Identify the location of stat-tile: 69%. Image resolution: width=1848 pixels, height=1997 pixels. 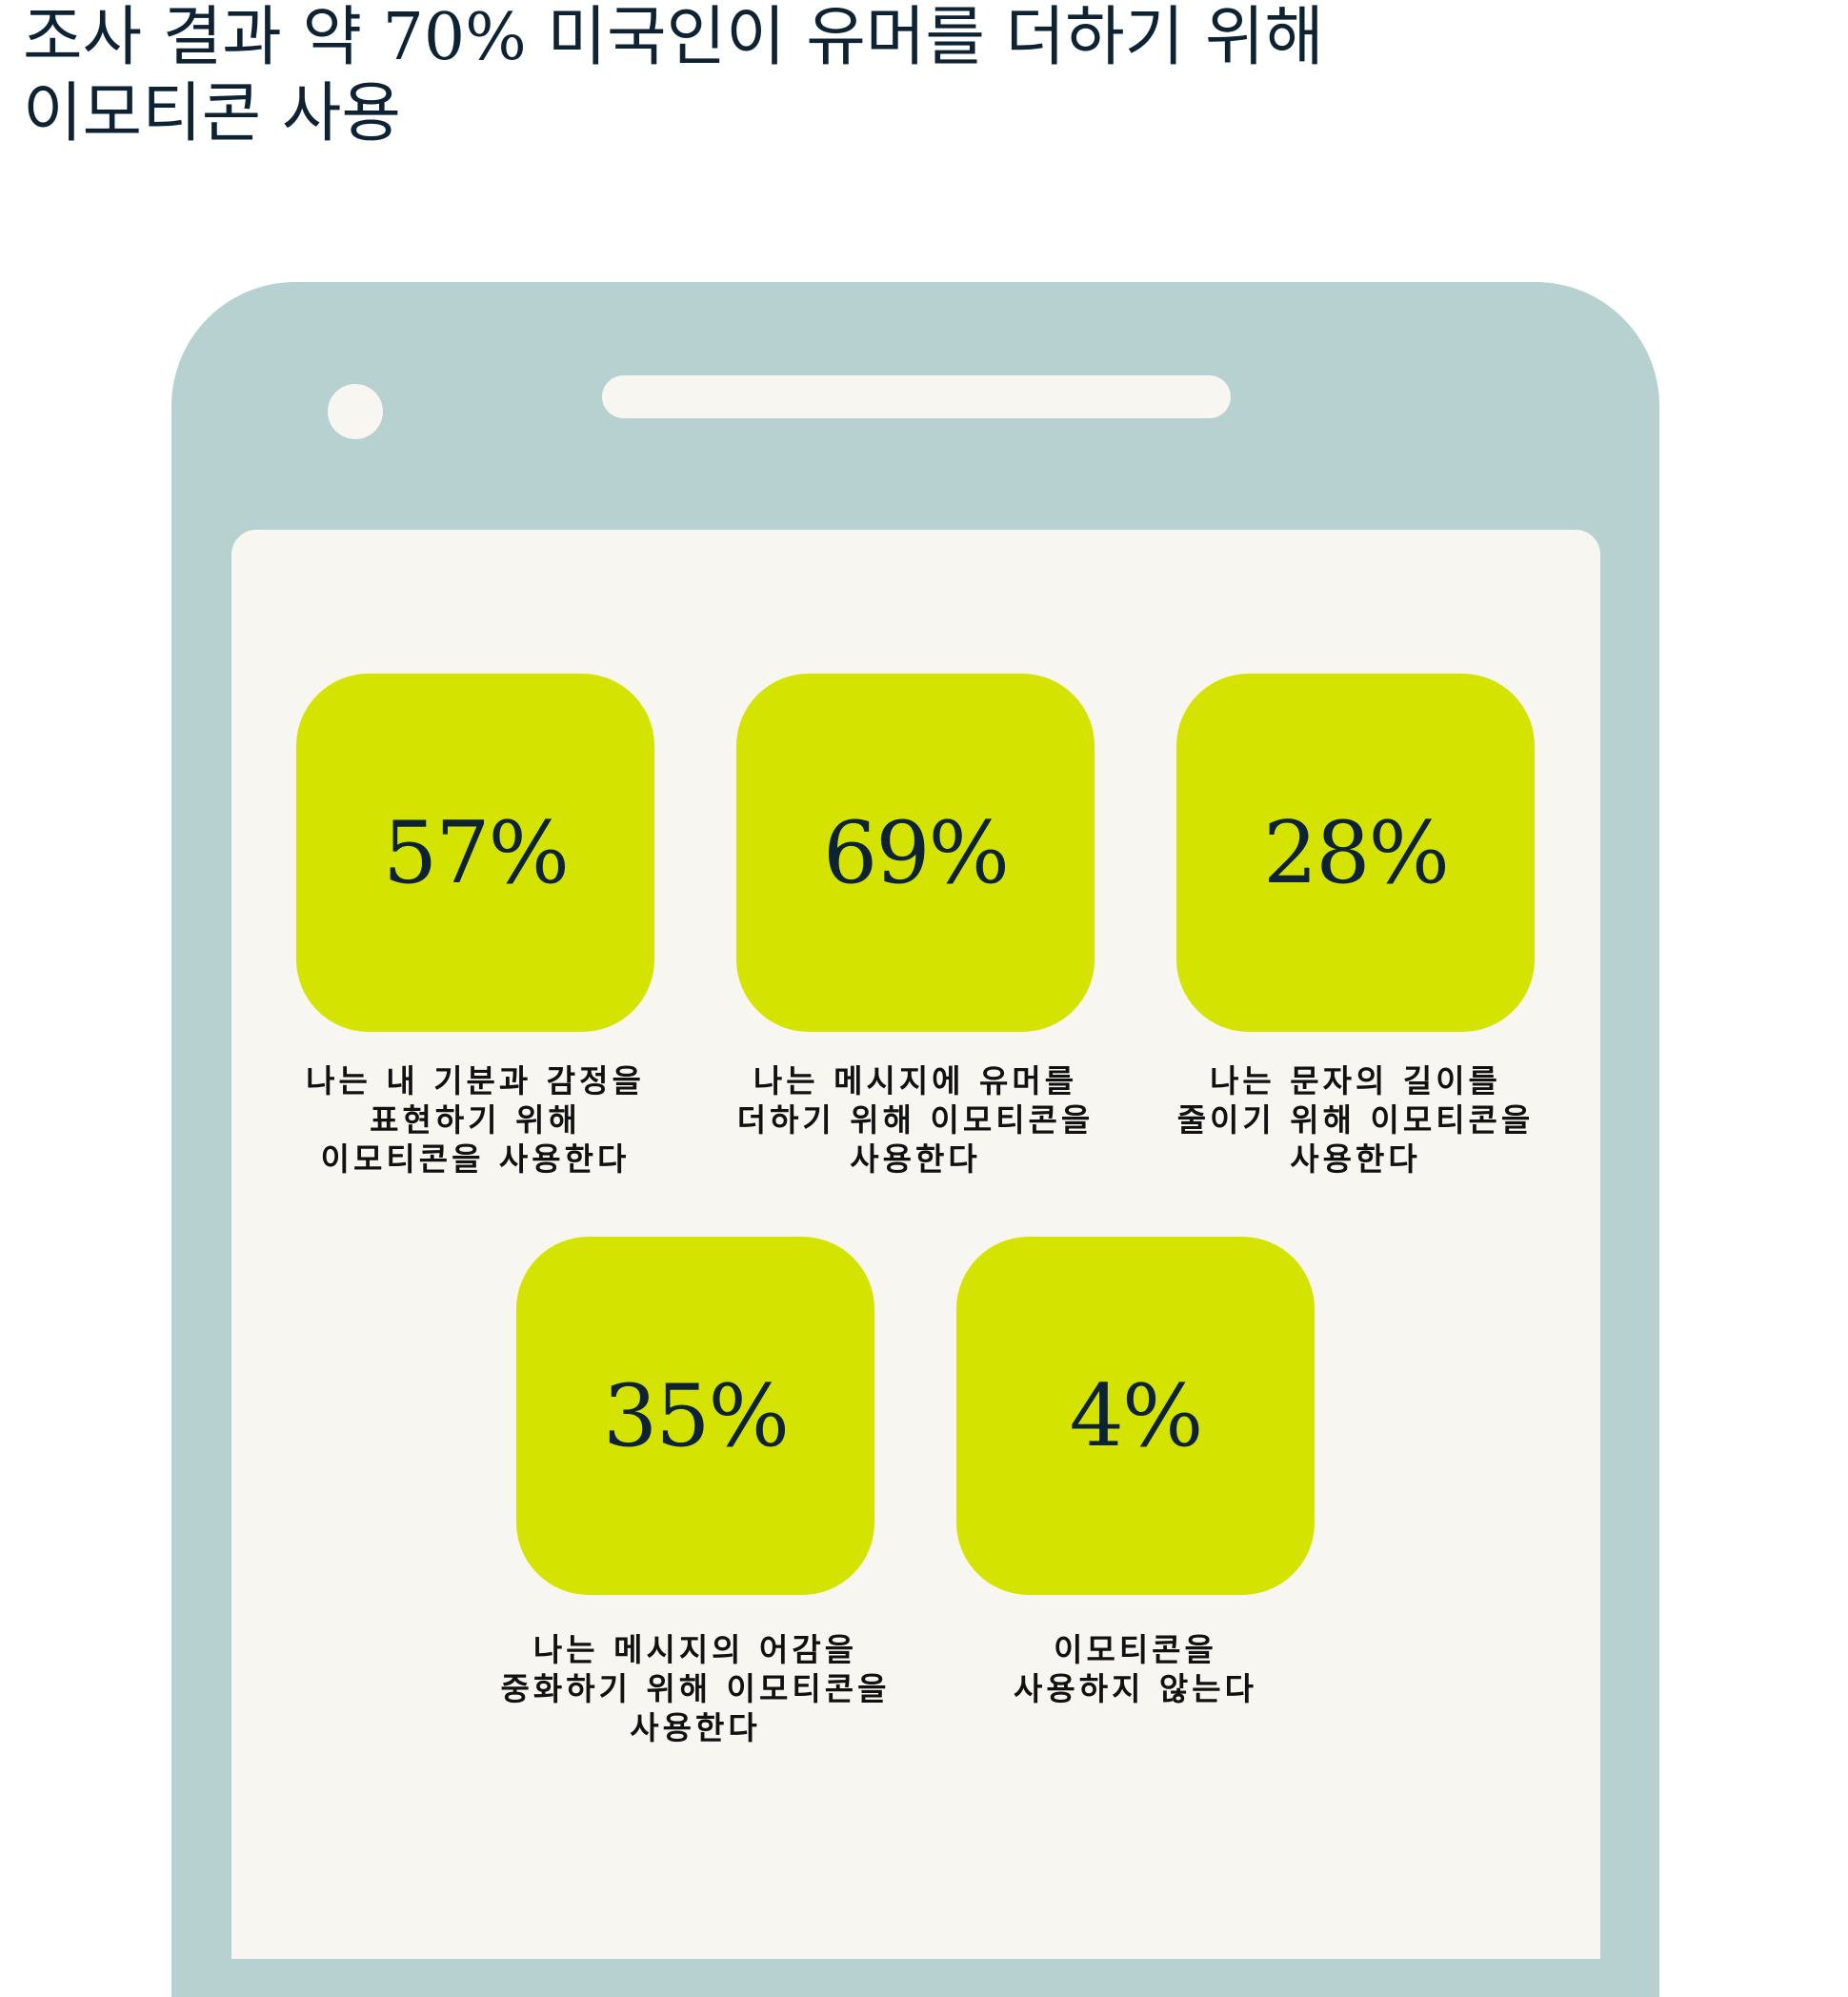
(915, 853).